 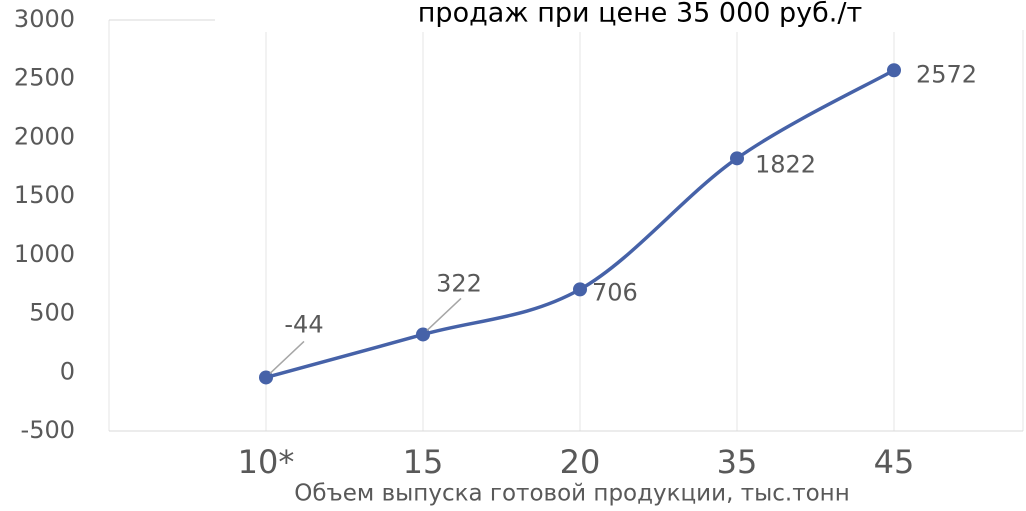 I want to click on data-label: -44, so click(x=303, y=324).